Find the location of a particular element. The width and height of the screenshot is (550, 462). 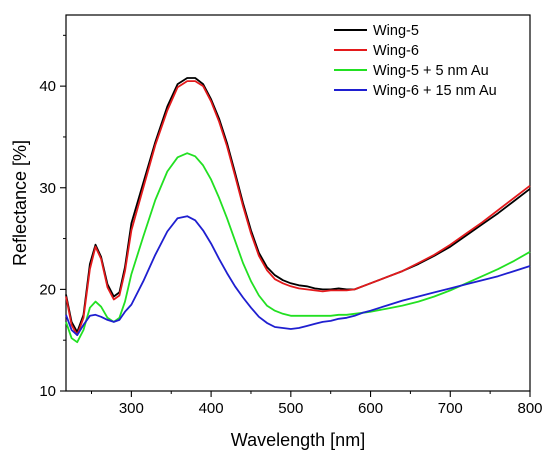

legend-label-2: Wing-6 is located at coordinates (396, 51).